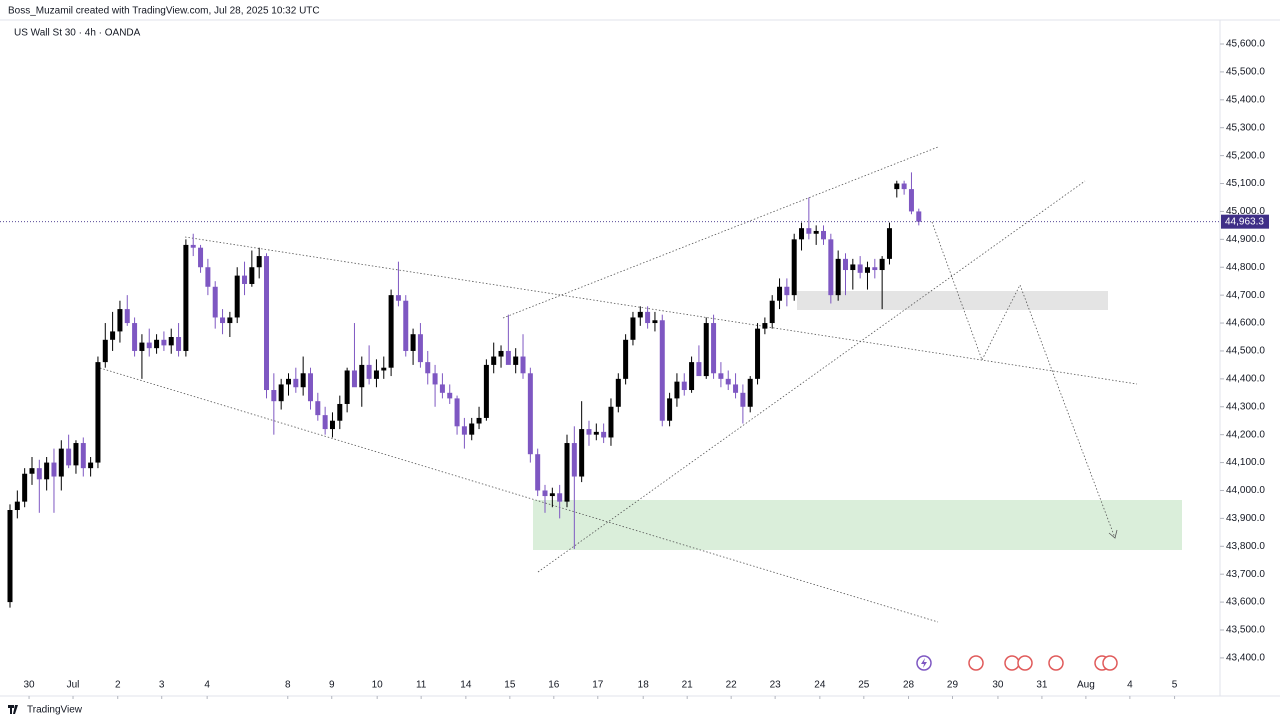 The image size is (1280, 724). What do you see at coordinates (1245, 434) in the screenshot?
I see `y-tick-label: 44,200.0` at bounding box center [1245, 434].